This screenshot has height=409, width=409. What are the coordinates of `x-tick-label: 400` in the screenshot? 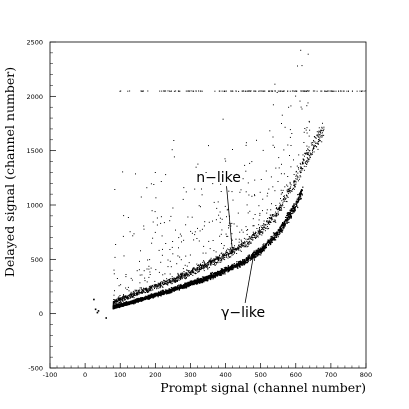 It's located at (225, 375).